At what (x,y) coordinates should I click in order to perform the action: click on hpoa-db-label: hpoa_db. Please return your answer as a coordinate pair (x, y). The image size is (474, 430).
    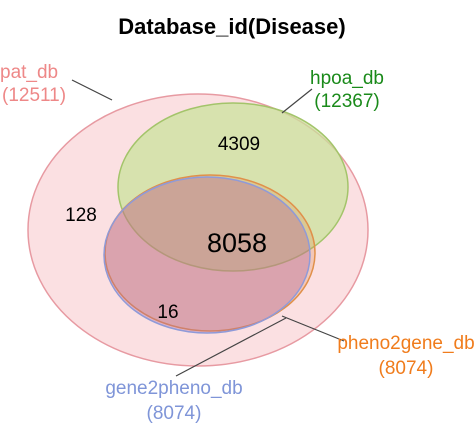
    Looking at the image, I should click on (347, 78).